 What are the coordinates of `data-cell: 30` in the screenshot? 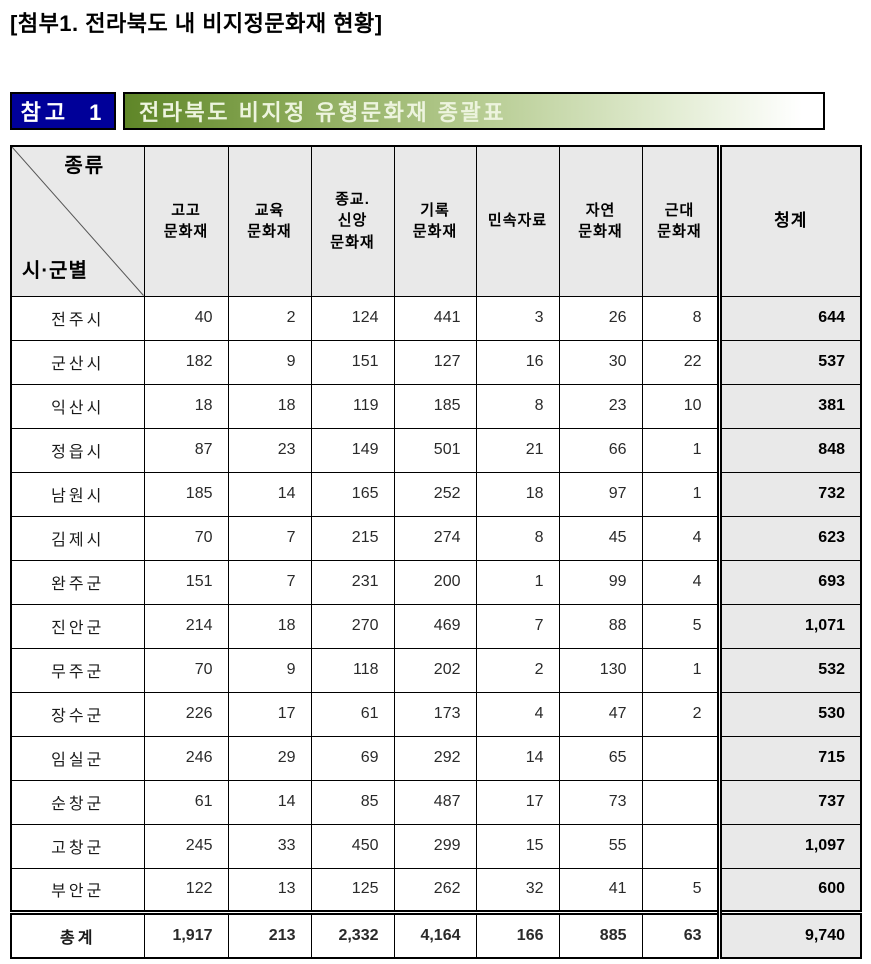 It's located at (600, 362).